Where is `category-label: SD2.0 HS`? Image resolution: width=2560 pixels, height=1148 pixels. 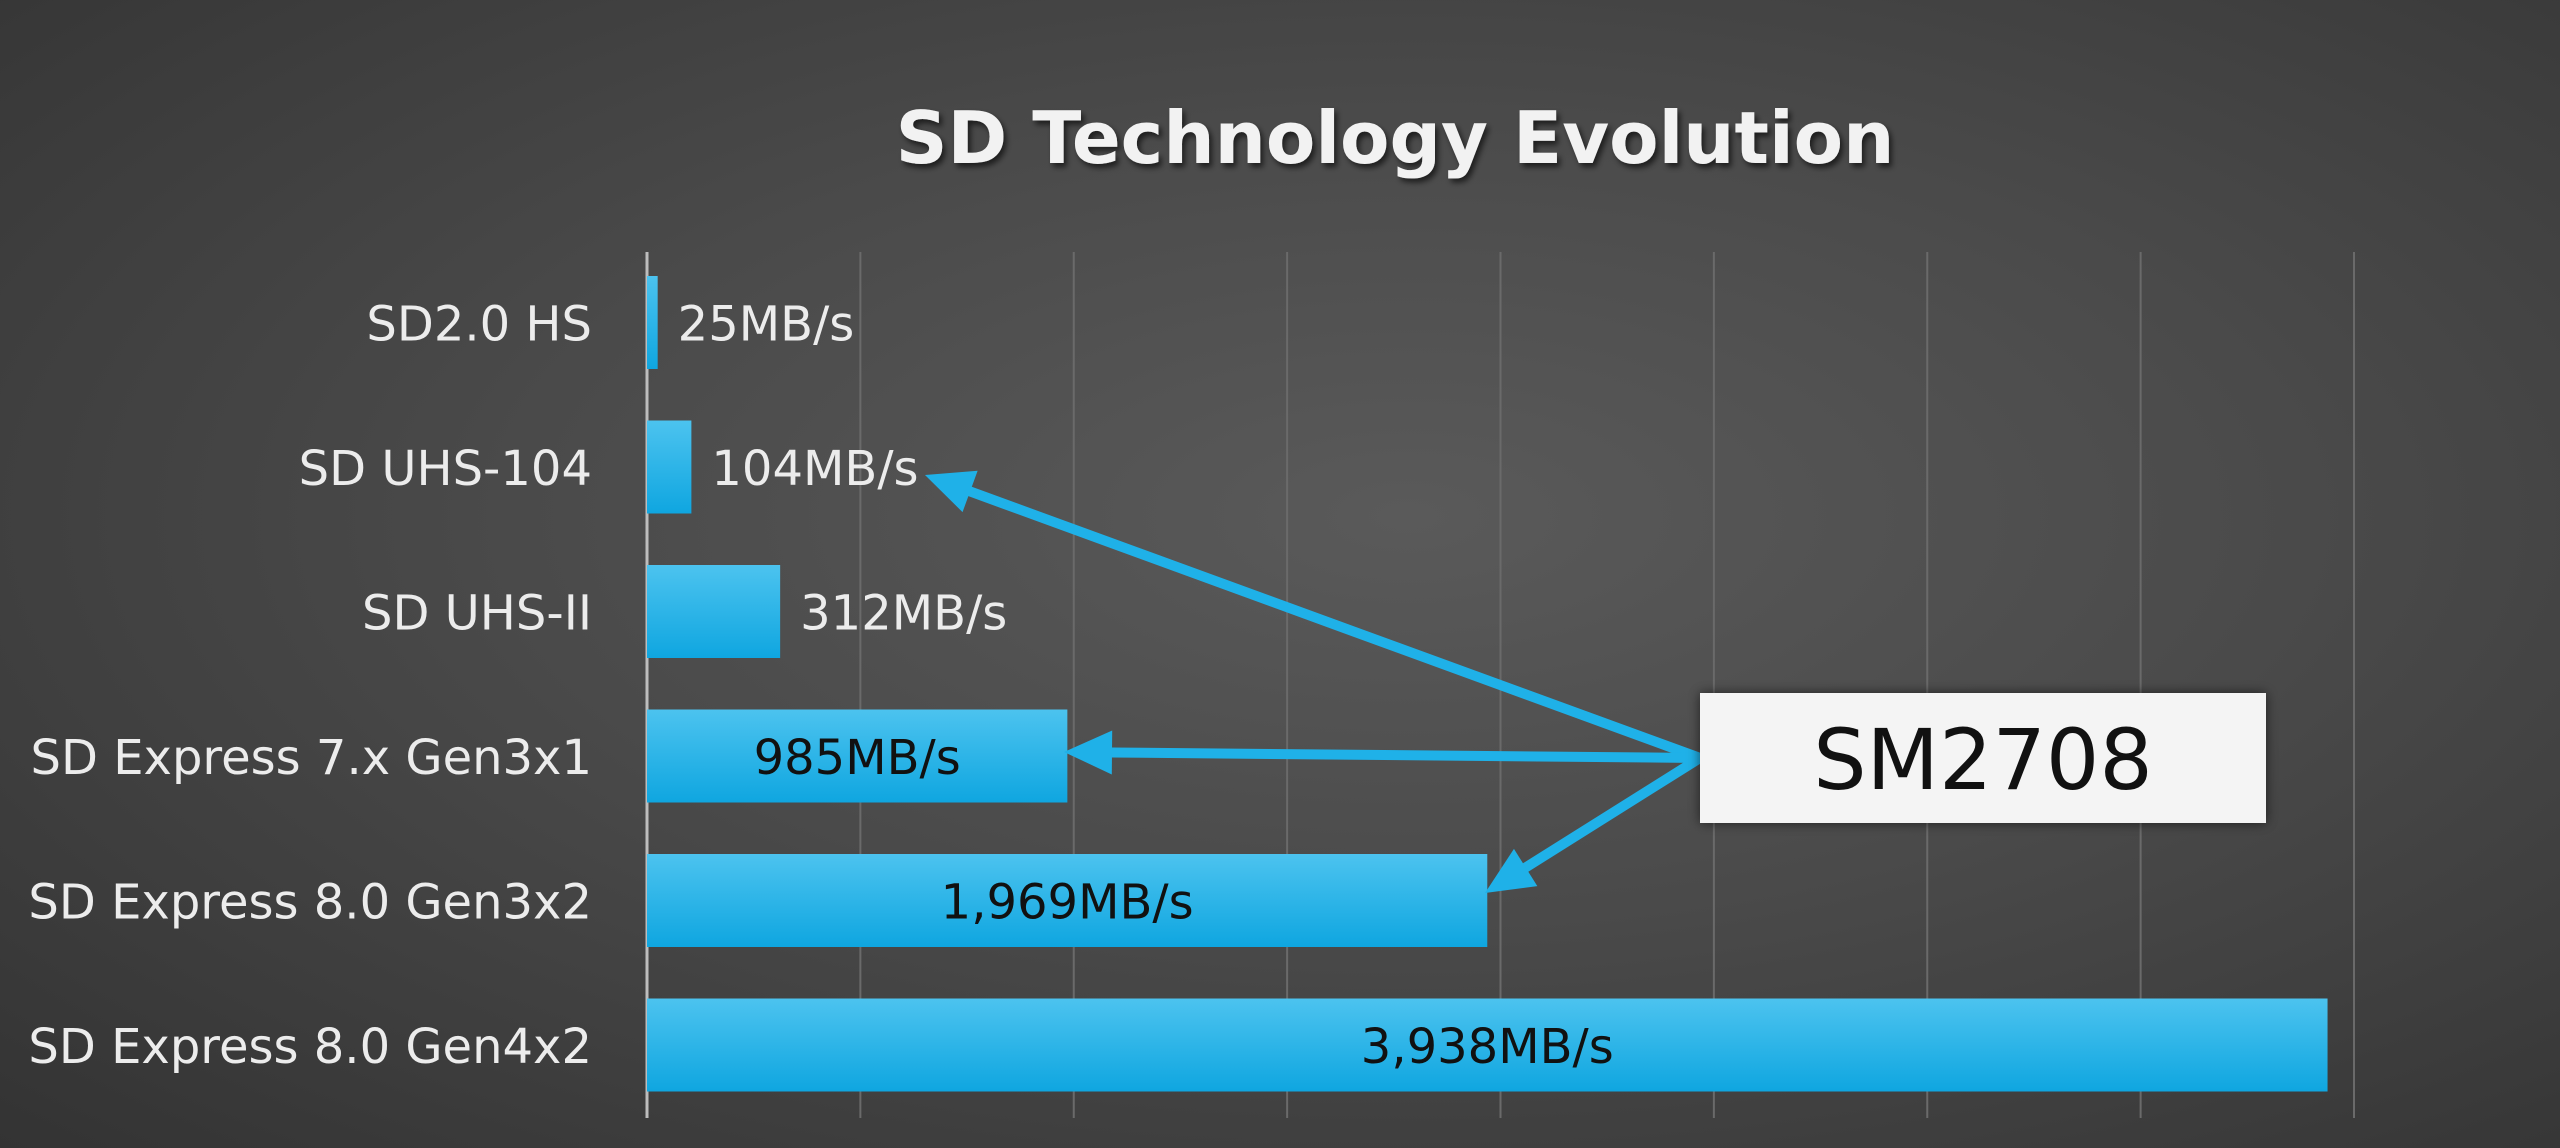 category-label: SD2.0 HS is located at coordinates (479, 325).